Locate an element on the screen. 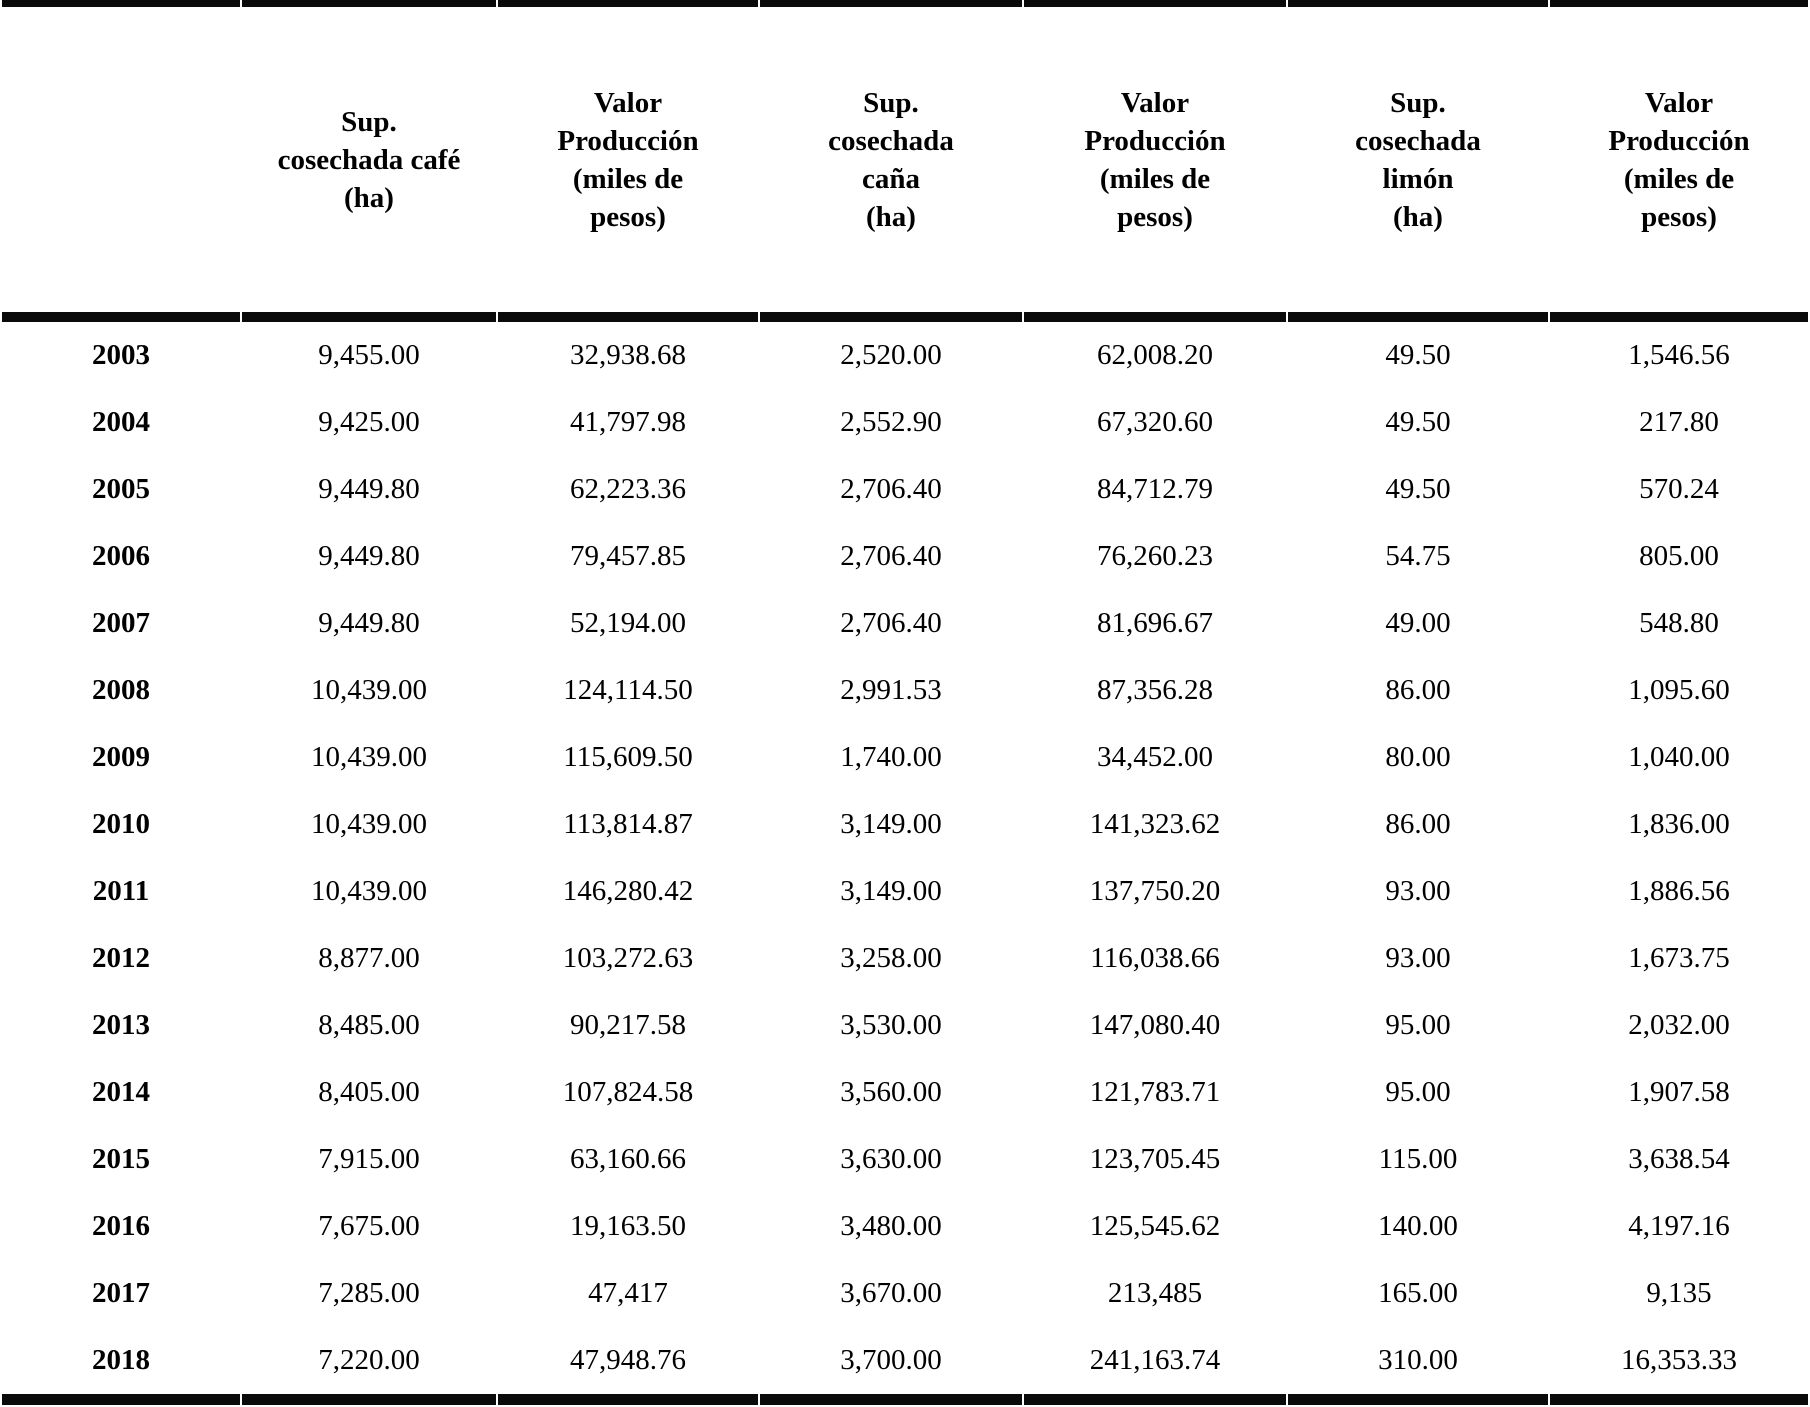 This screenshot has height=1407, width=1810. value-cell: 3,670.00 is located at coordinates (891, 1293).